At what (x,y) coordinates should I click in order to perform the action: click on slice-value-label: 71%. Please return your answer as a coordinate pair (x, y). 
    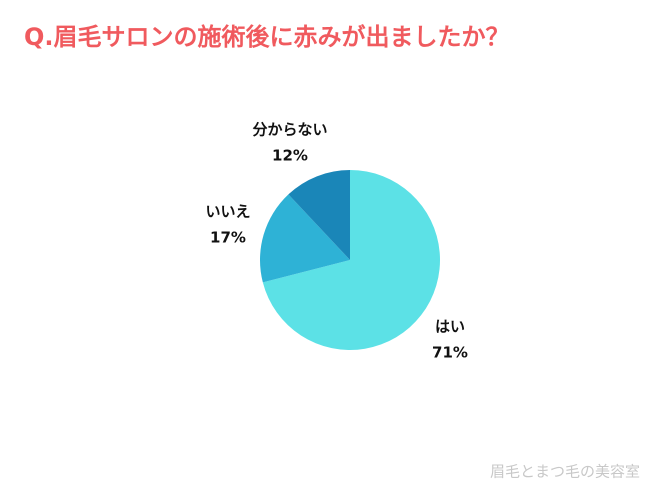
    Looking at the image, I should click on (450, 353).